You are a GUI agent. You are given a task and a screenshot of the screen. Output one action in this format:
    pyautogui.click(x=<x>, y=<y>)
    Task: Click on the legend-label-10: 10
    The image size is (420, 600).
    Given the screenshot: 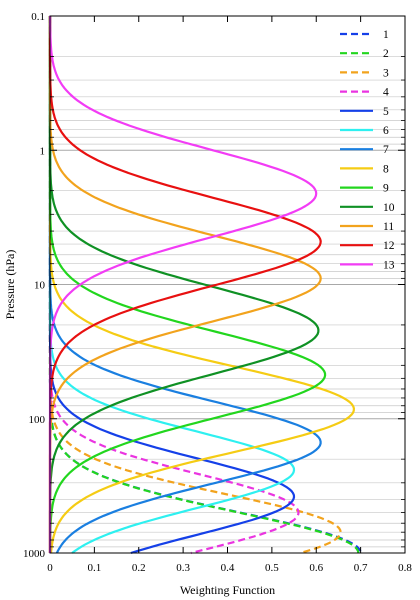 What is the action you would take?
    pyautogui.click(x=389, y=208)
    